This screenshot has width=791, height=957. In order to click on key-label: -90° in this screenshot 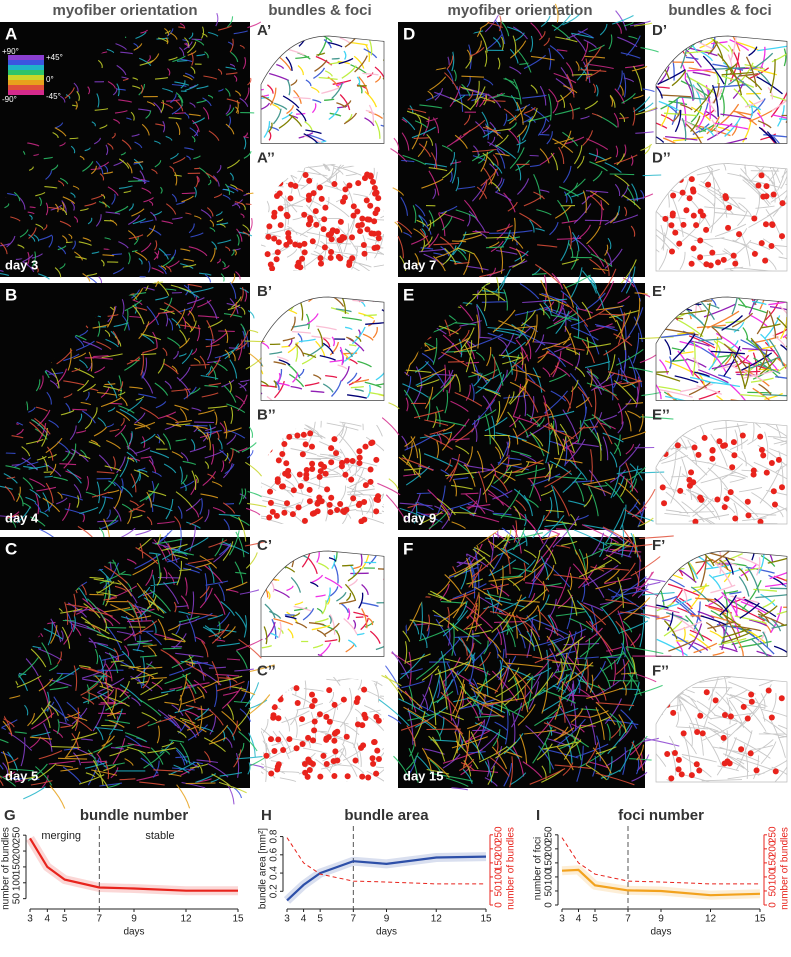, I will do `click(9, 99)`.